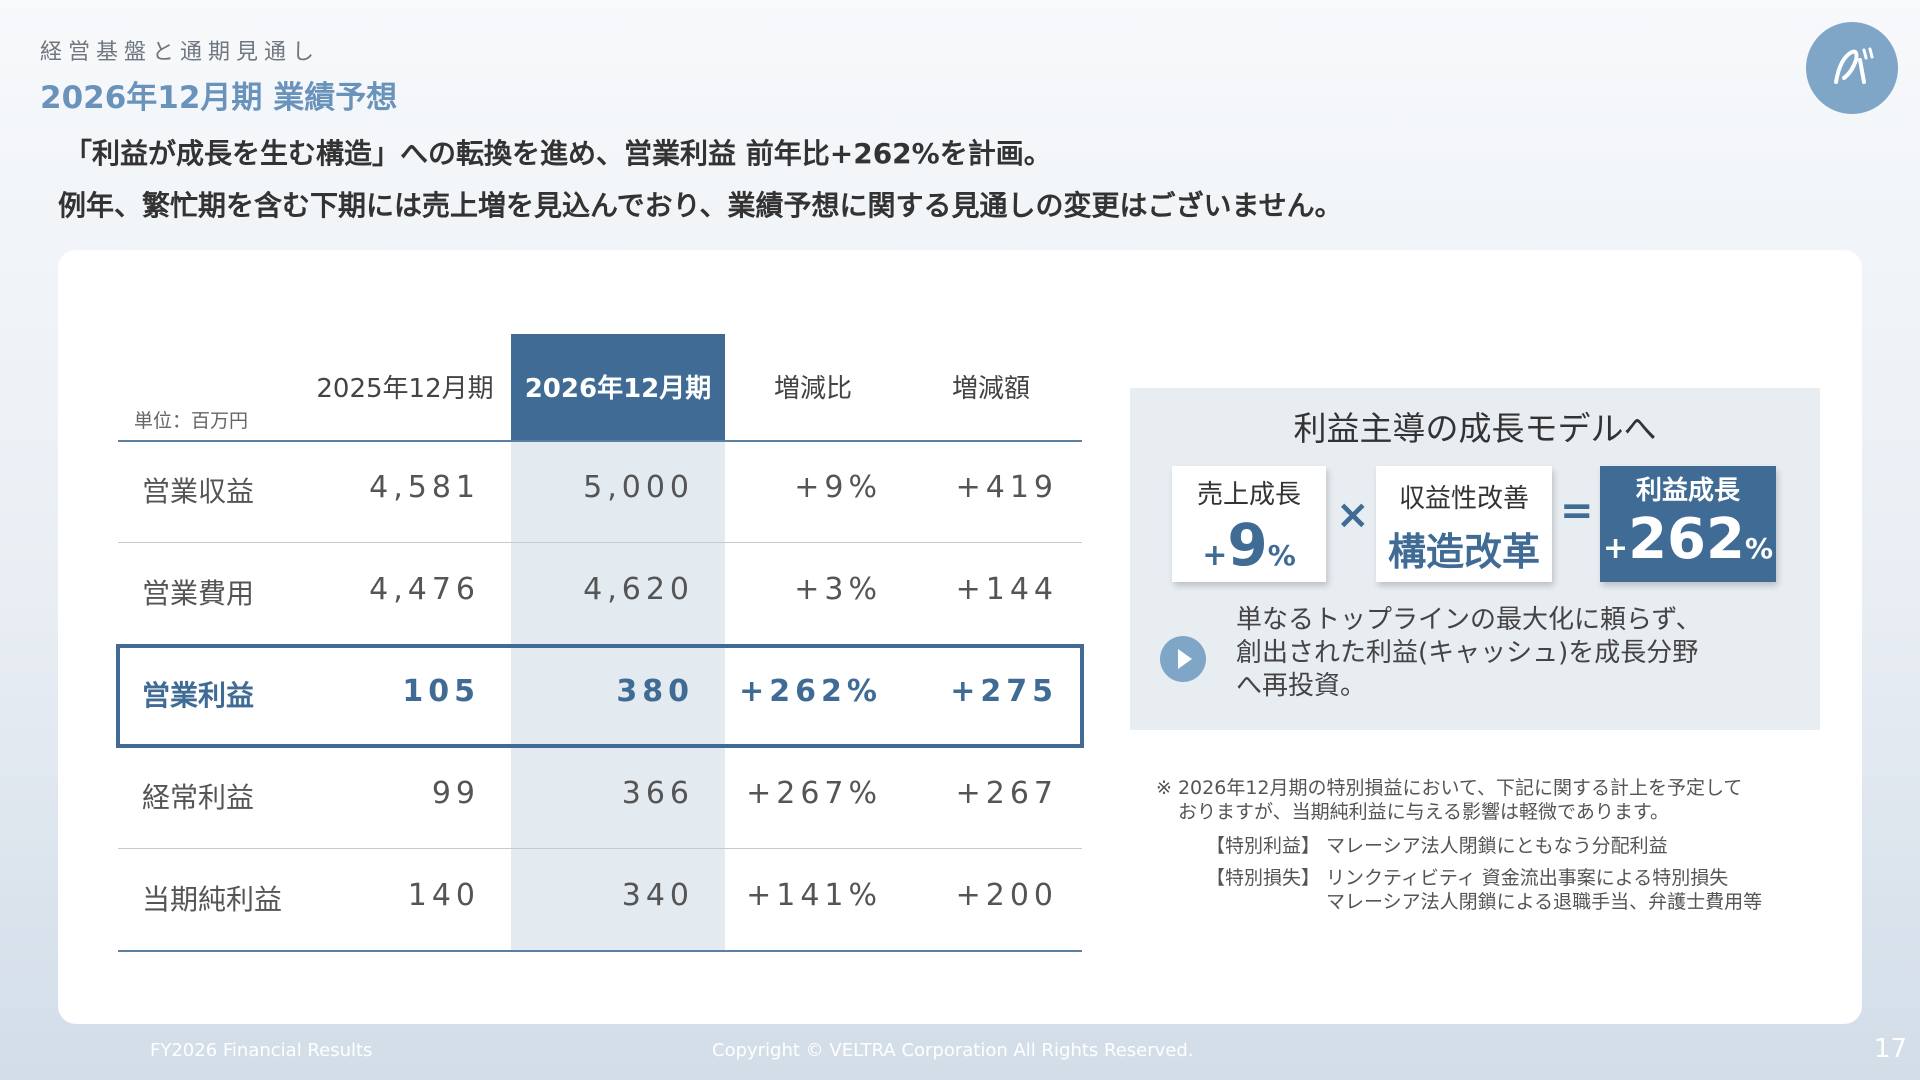 Image resolution: width=1920 pixels, height=1080 pixels. I want to click on profit-growth-value: 262, so click(1686, 539).